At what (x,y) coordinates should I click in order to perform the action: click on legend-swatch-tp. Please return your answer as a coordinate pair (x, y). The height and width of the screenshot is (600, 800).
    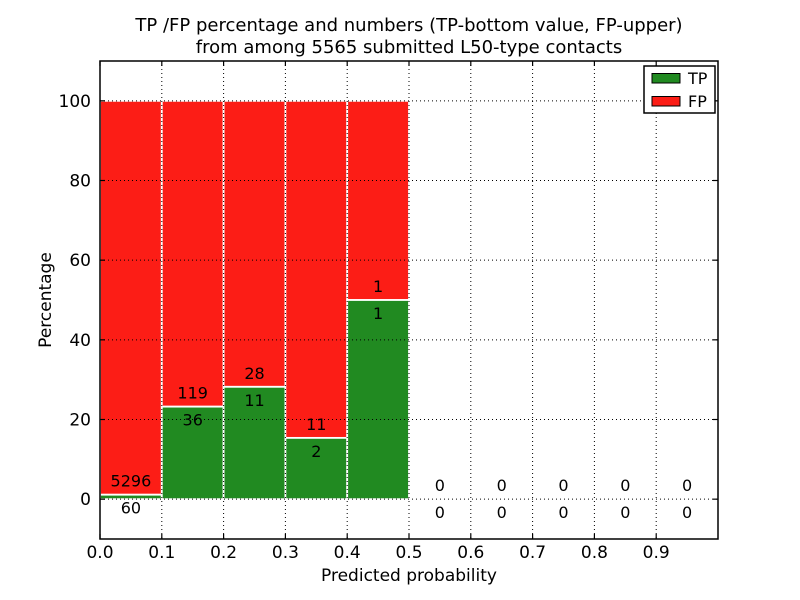
    Looking at the image, I should click on (666, 78).